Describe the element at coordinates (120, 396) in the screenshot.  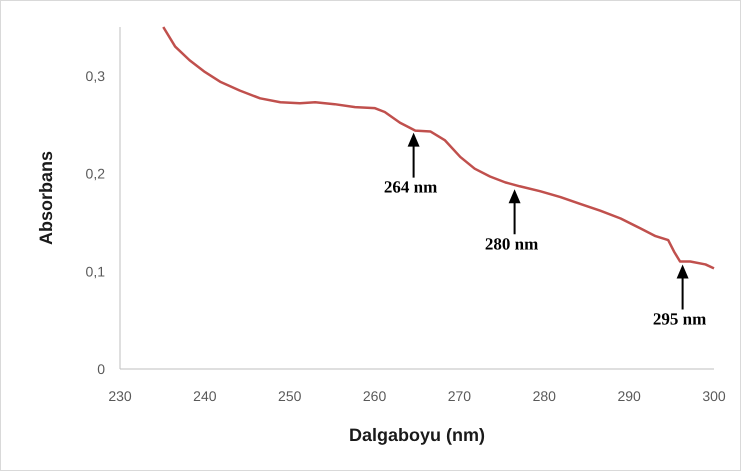
I see `x-tick-label: 230` at that location.